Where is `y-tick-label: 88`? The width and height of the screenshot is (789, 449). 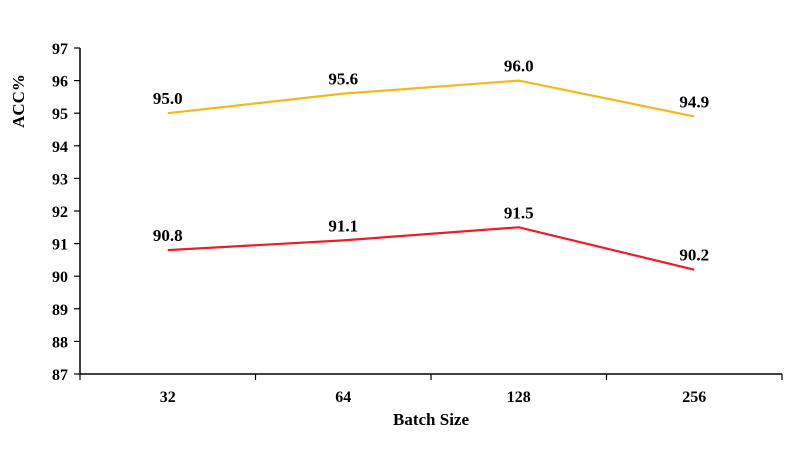 y-tick-label: 88 is located at coordinates (60, 342).